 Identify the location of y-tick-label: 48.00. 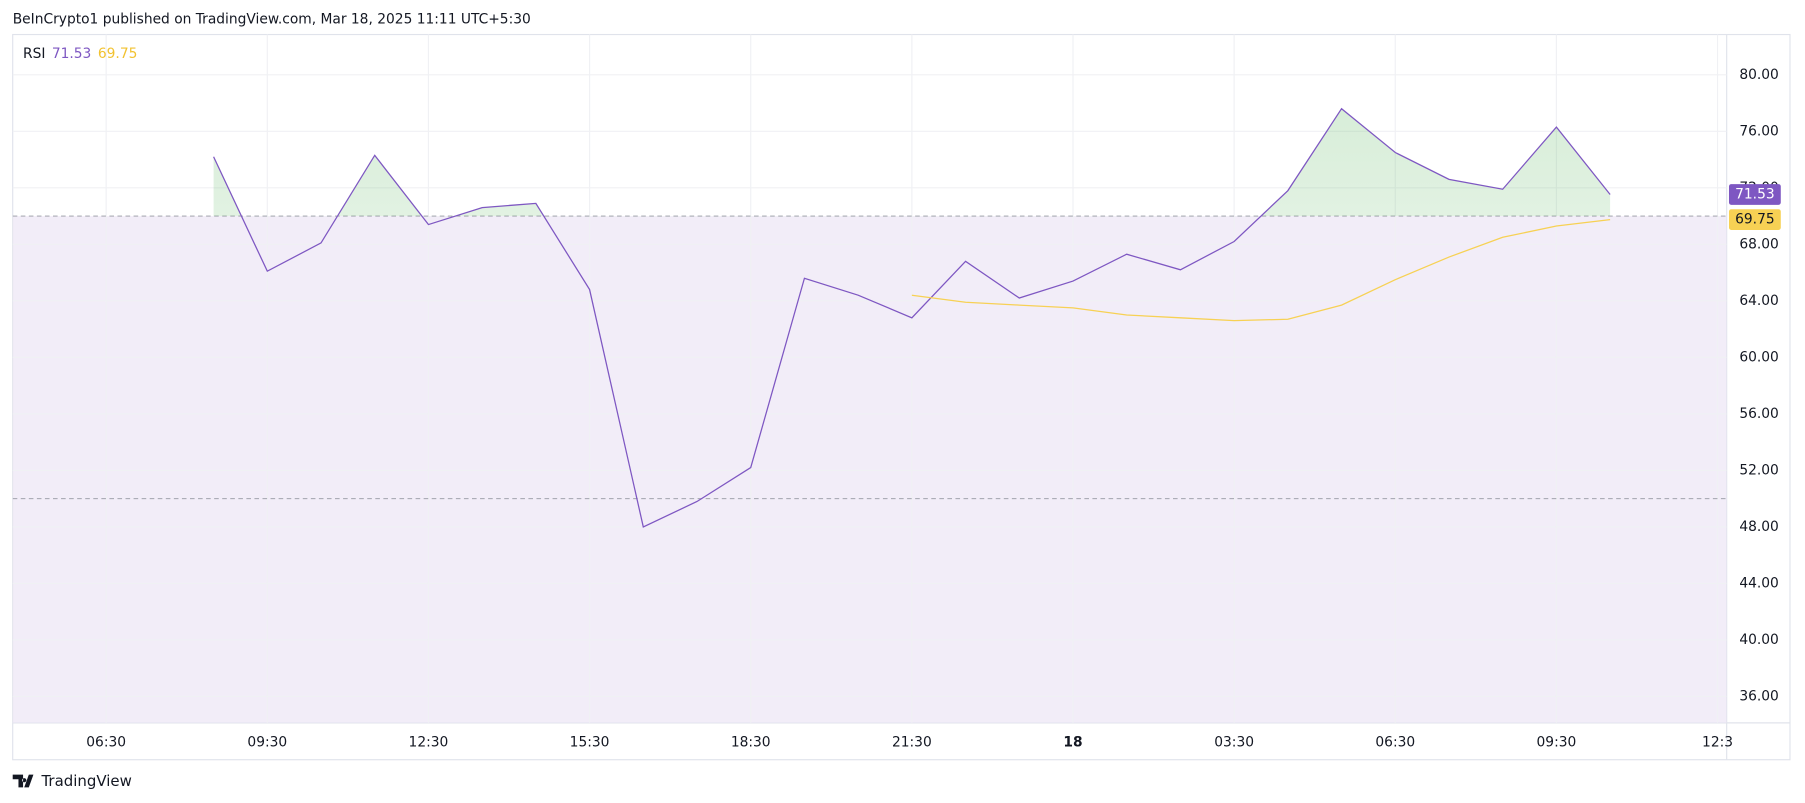
(1759, 527).